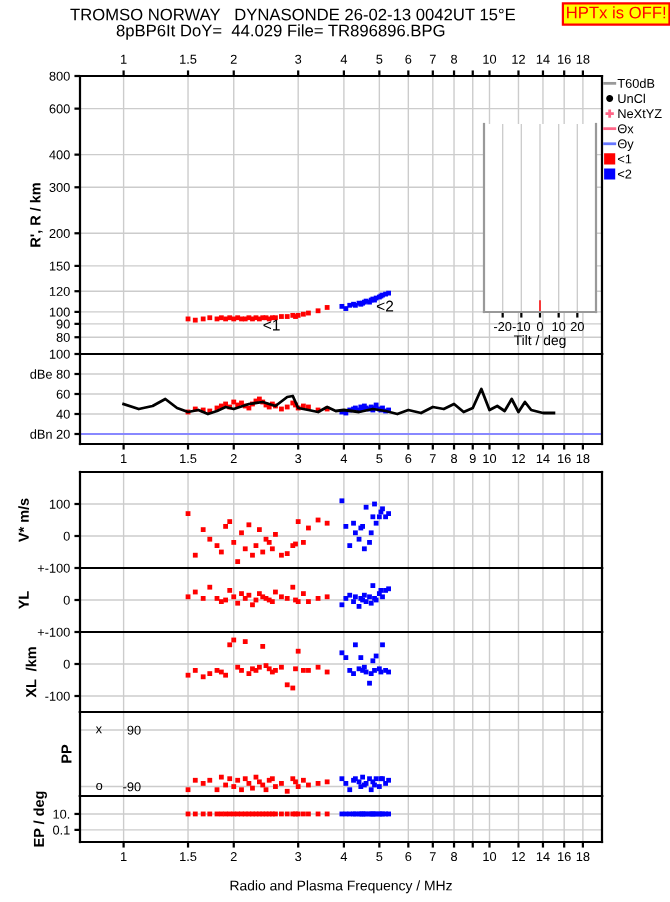 The width and height of the screenshot is (670, 902). Describe the element at coordinates (293, 14) in the screenshot. I see `chart-title: TROMSO NORWAY DYNASONDE 26-02-13 0042UT 15°E` at that location.